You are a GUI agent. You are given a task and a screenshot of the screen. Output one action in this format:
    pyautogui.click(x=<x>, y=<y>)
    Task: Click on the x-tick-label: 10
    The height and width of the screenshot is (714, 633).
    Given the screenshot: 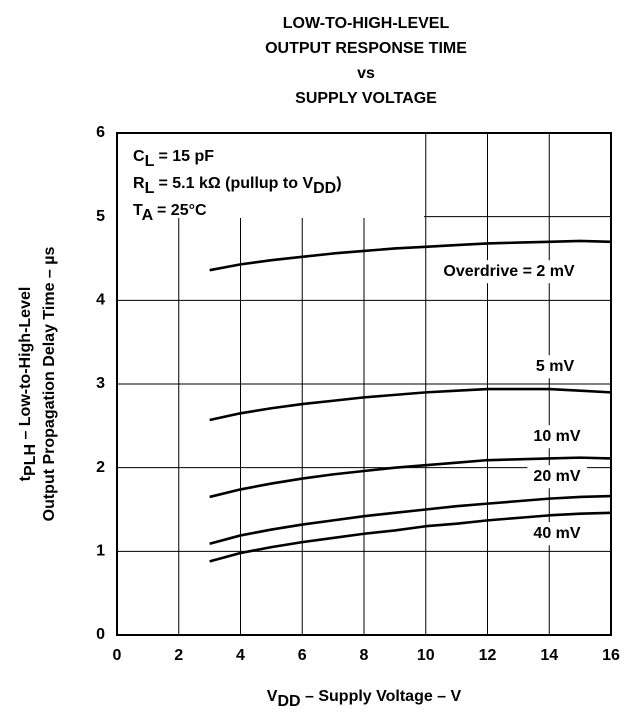 What is the action you would take?
    pyautogui.click(x=426, y=655)
    